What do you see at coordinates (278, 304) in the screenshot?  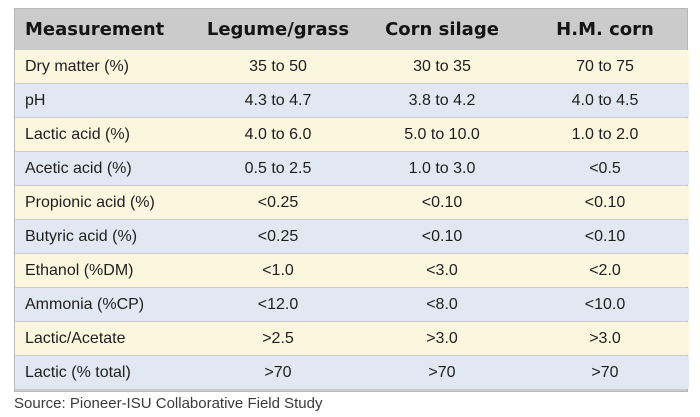 I see `legume-grass-cell: <12.0` at bounding box center [278, 304].